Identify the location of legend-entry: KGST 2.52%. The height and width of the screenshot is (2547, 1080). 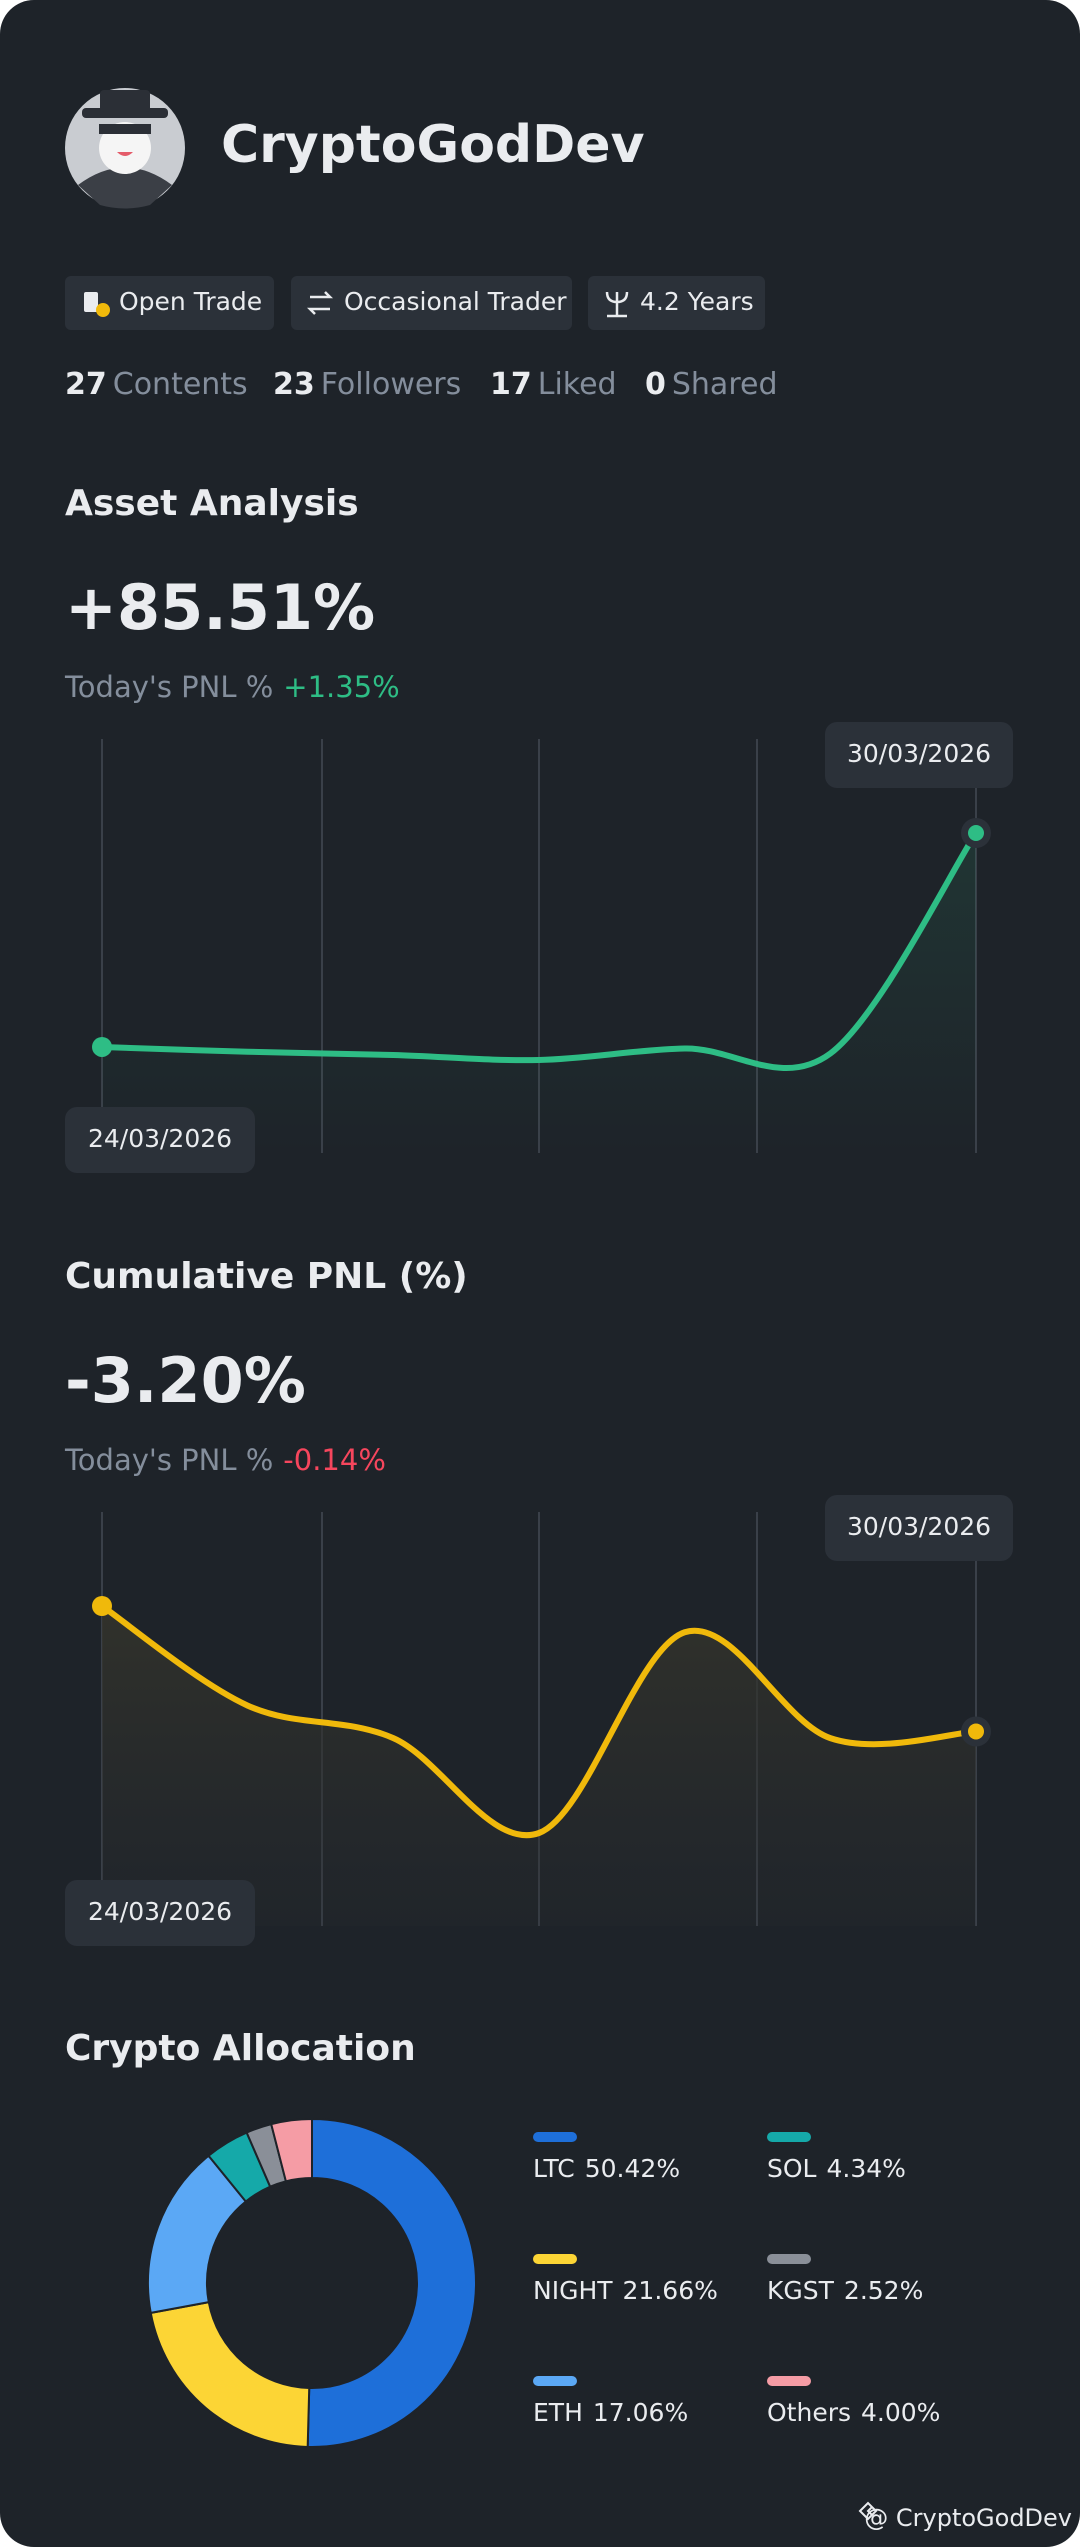
(845, 2290).